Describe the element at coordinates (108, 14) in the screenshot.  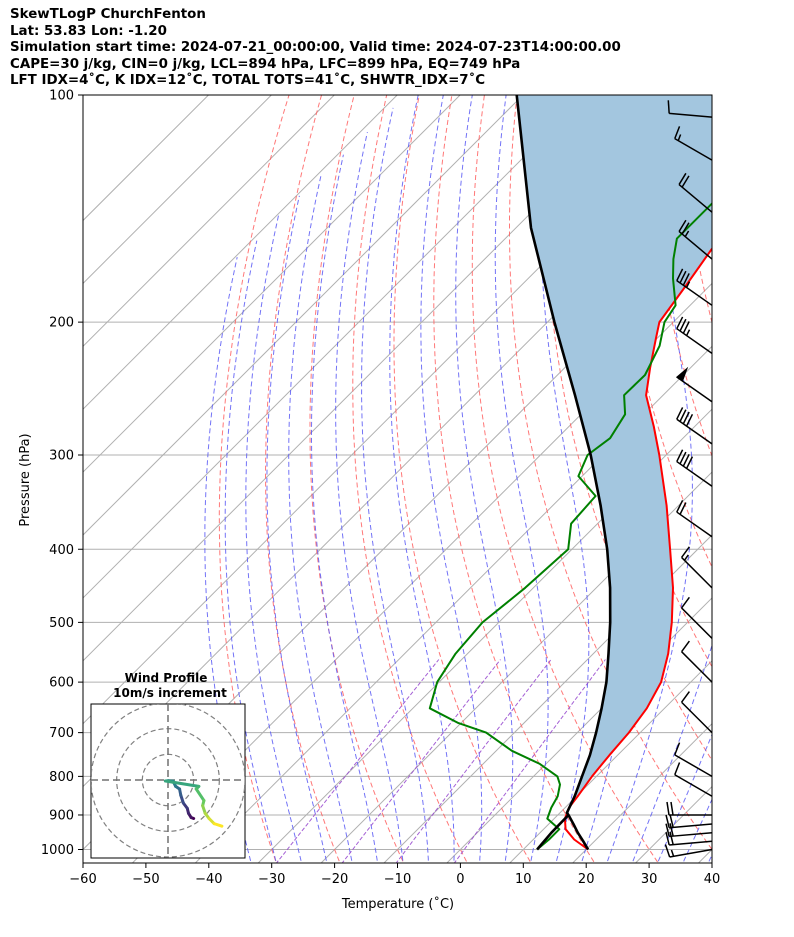
I see `chart-title: SkewTLogP ChurchFenton` at that location.